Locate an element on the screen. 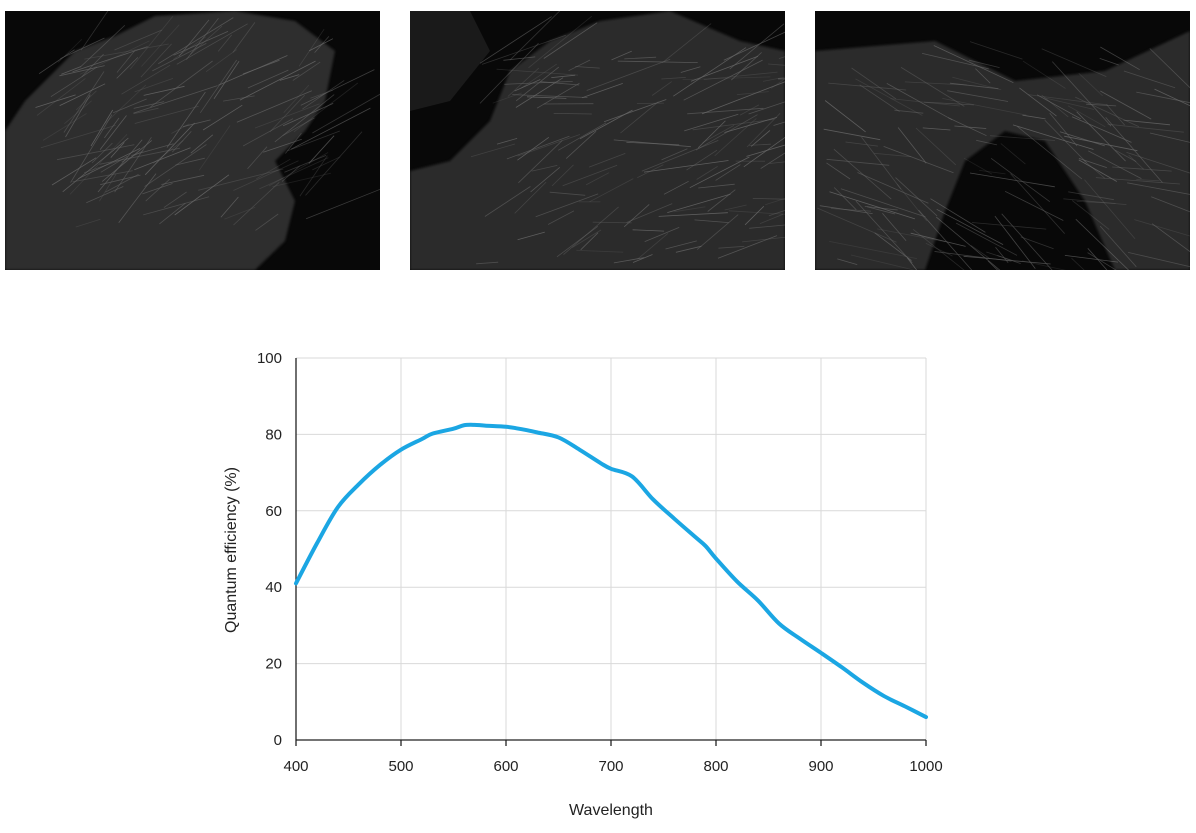  y-axis-label: Quantum efficiency (%) is located at coordinates (231, 550).